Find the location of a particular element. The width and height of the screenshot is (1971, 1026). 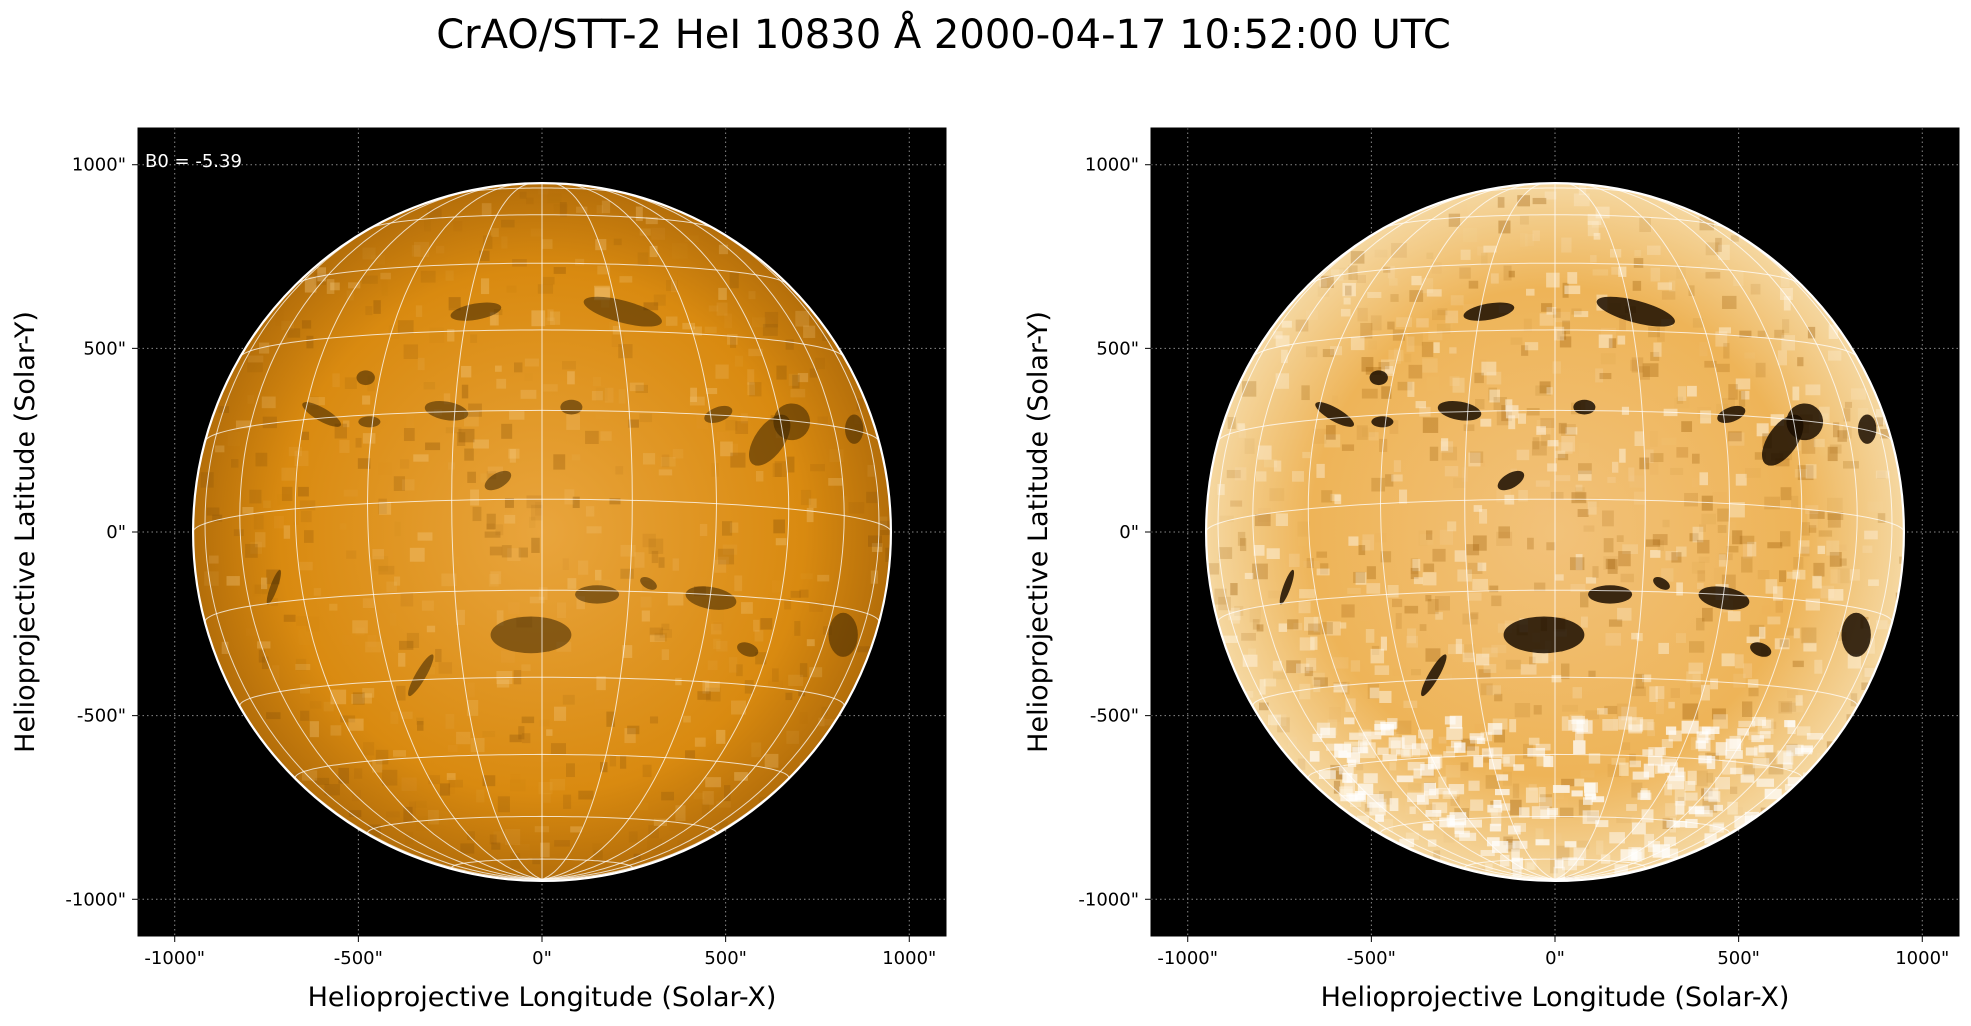

y-tick-label: 0" is located at coordinates (1129, 532).